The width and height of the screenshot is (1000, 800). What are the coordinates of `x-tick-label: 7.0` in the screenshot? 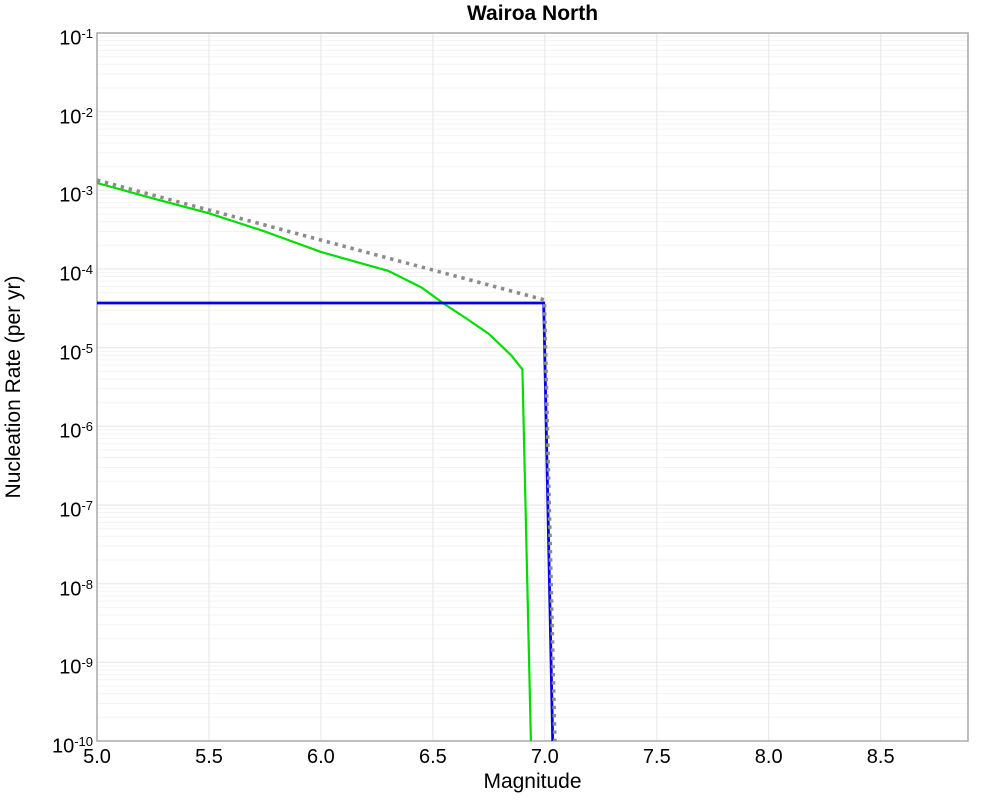 It's located at (544, 757).